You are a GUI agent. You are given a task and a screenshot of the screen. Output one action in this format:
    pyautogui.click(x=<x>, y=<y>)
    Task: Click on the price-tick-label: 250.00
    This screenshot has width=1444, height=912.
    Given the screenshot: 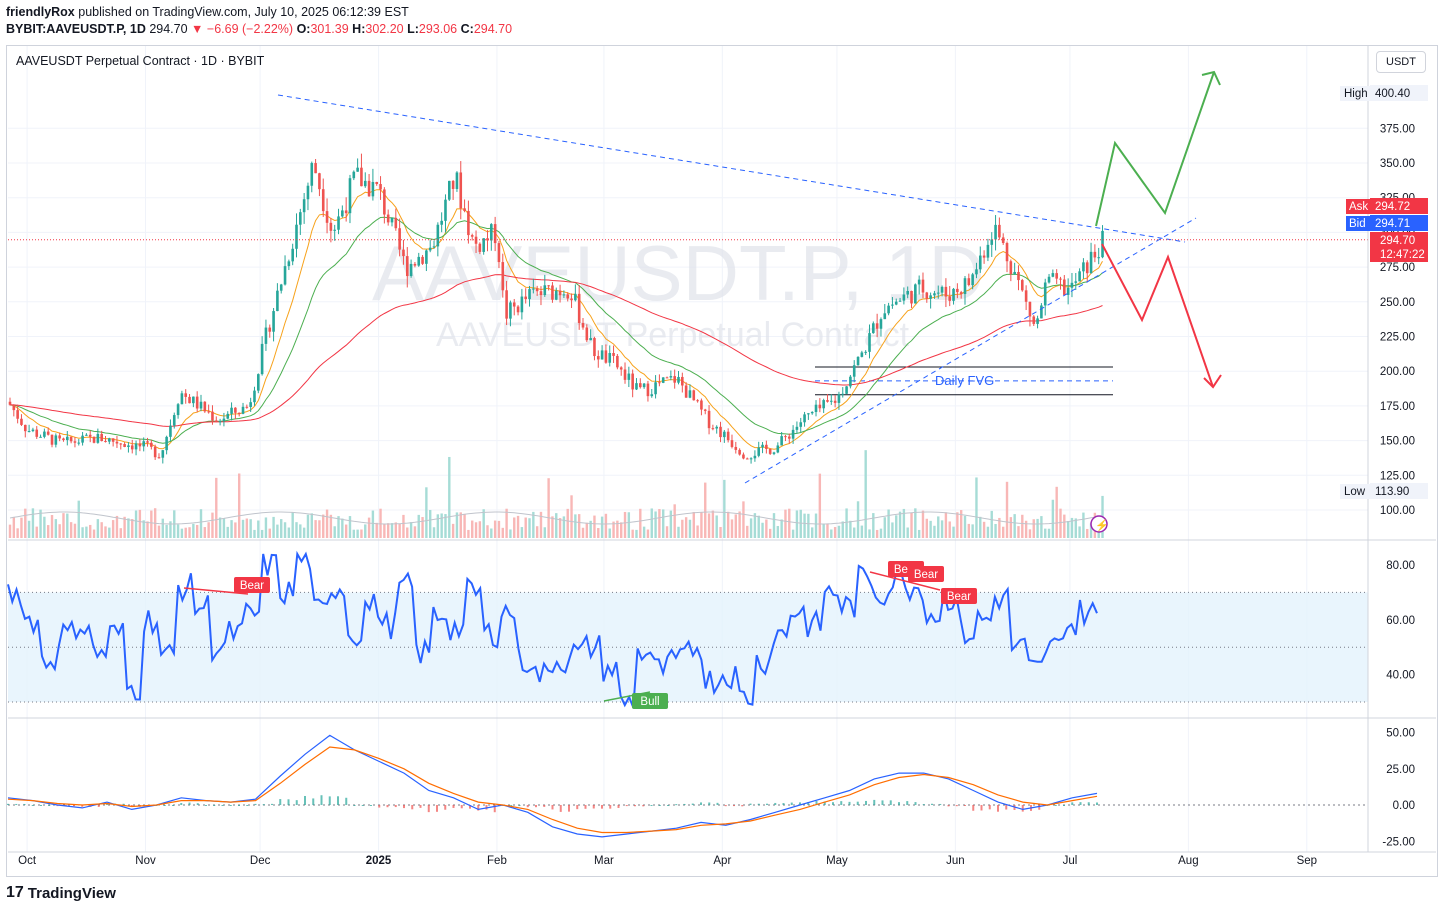 What is the action you would take?
    pyautogui.click(x=1397, y=303)
    